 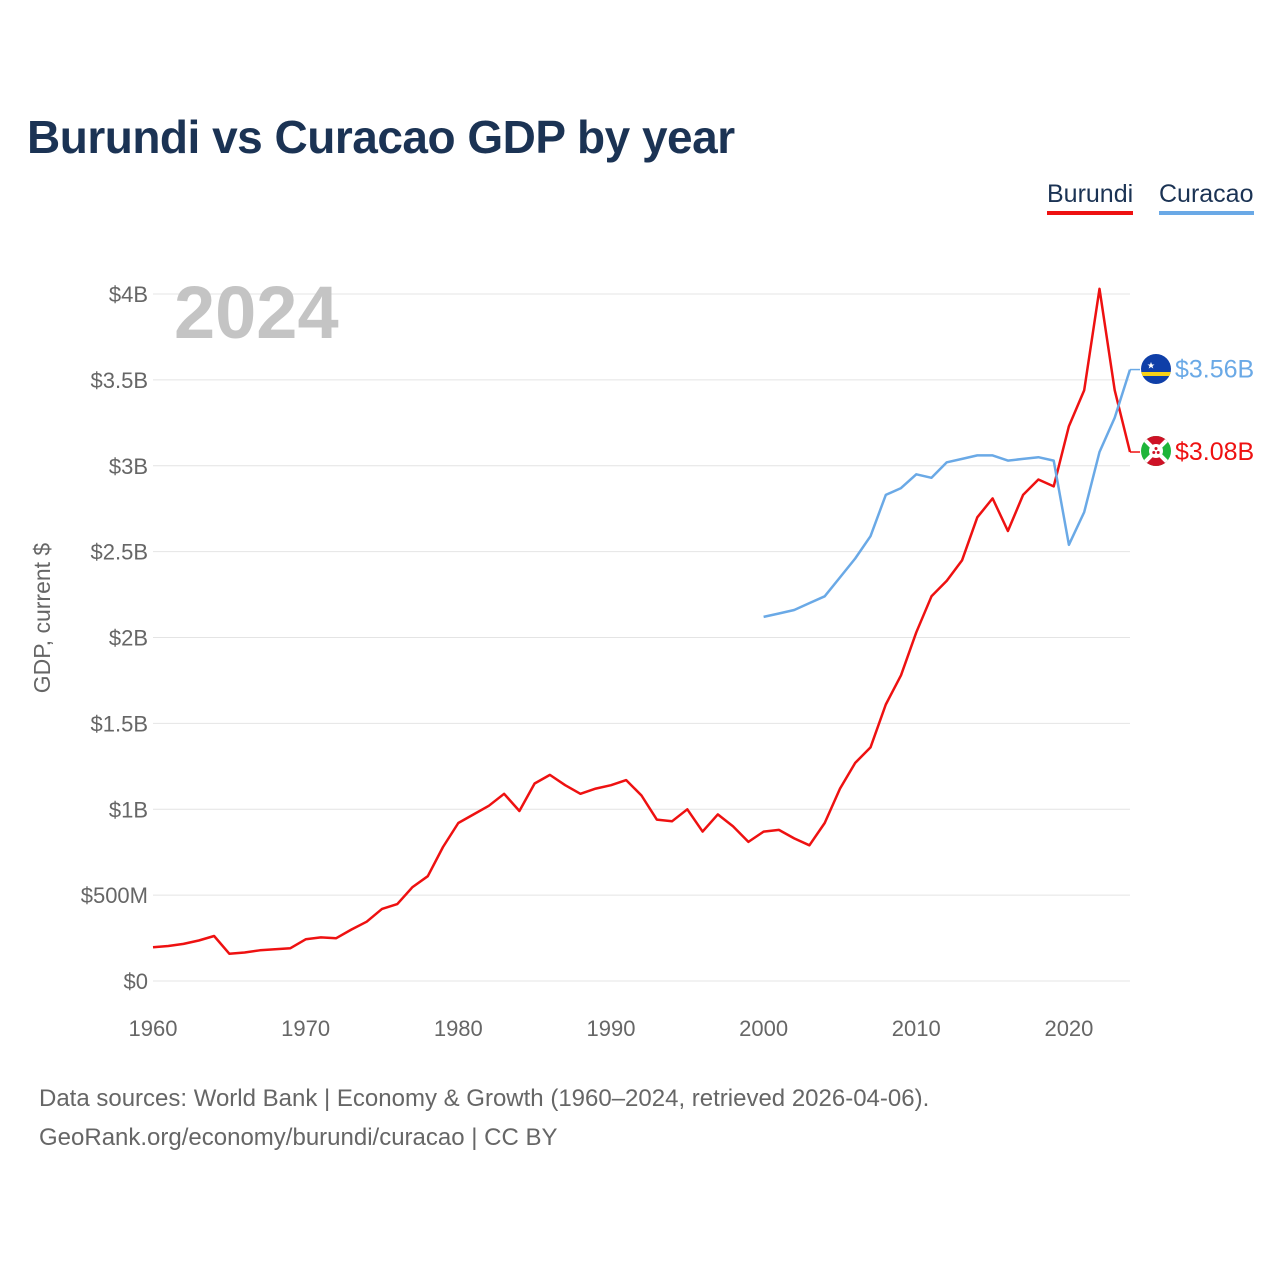 What do you see at coordinates (120, 380) in the screenshot?
I see `y-tick-label: $3.5B` at bounding box center [120, 380].